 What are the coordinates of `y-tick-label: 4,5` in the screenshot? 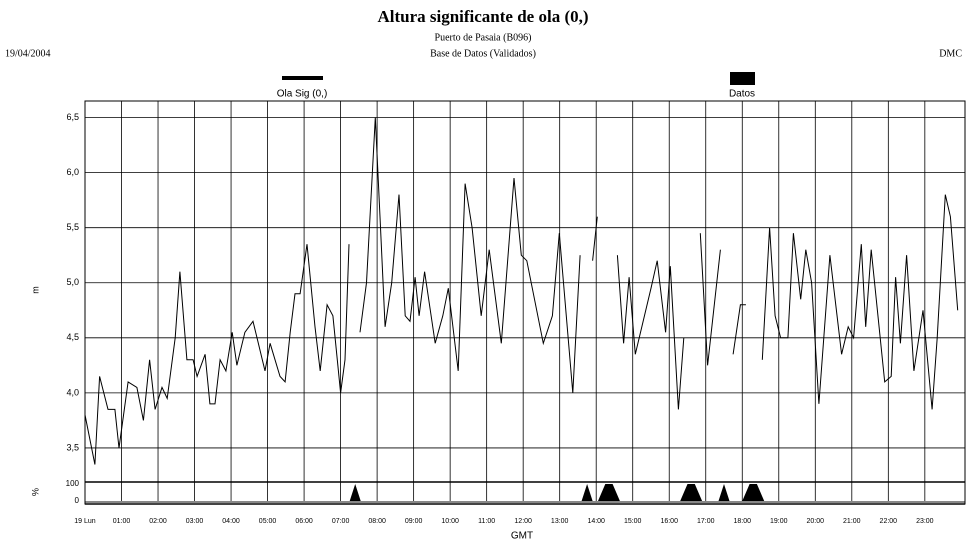 It's located at (72, 337).